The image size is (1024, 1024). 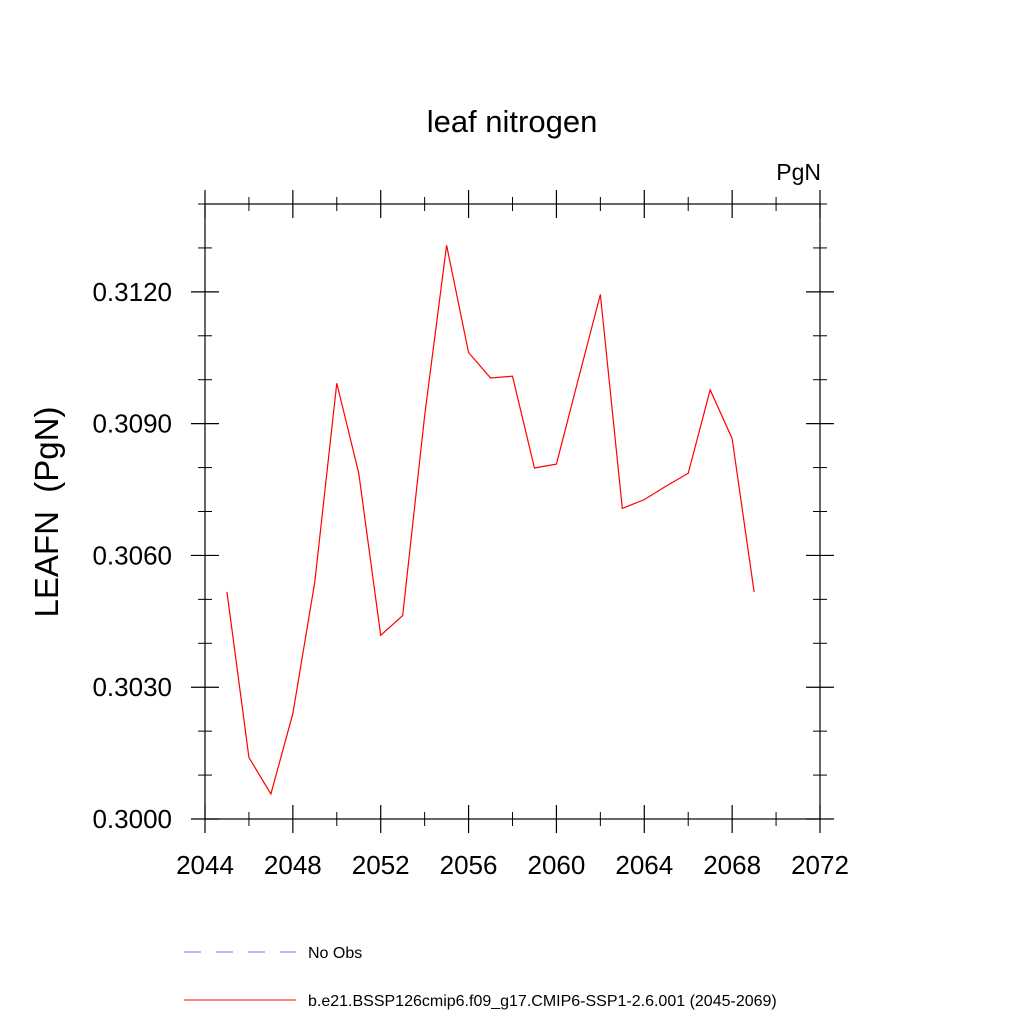 I want to click on y-tick-label: 0.3000, so click(x=132, y=819).